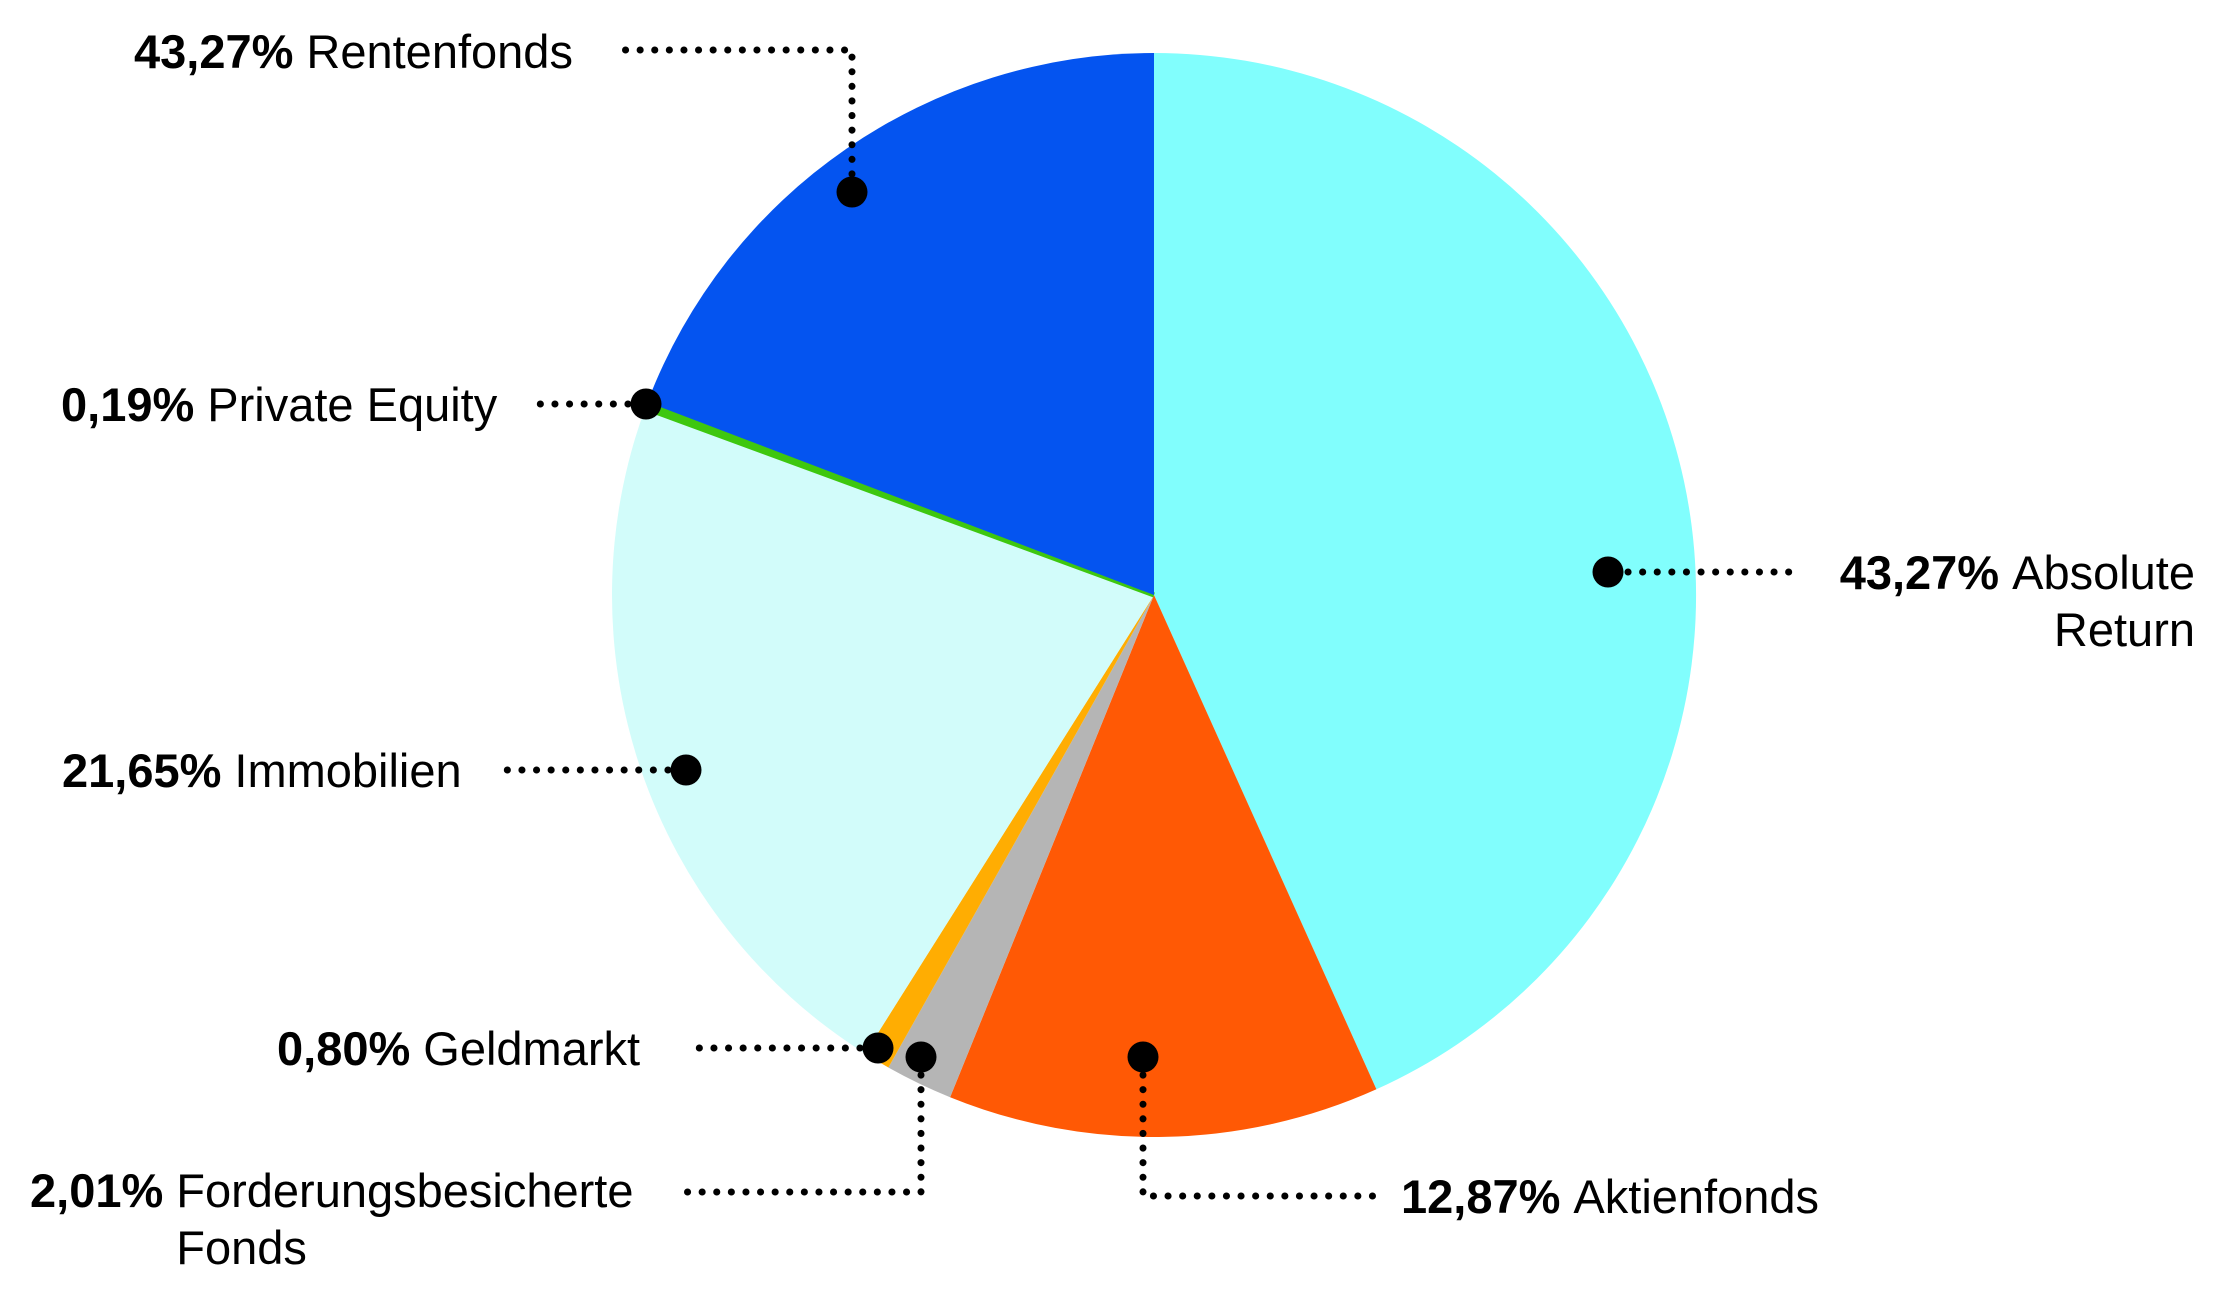  I want to click on label-forderungsbesicherte-percent: 2,01%, so click(97, 1190).